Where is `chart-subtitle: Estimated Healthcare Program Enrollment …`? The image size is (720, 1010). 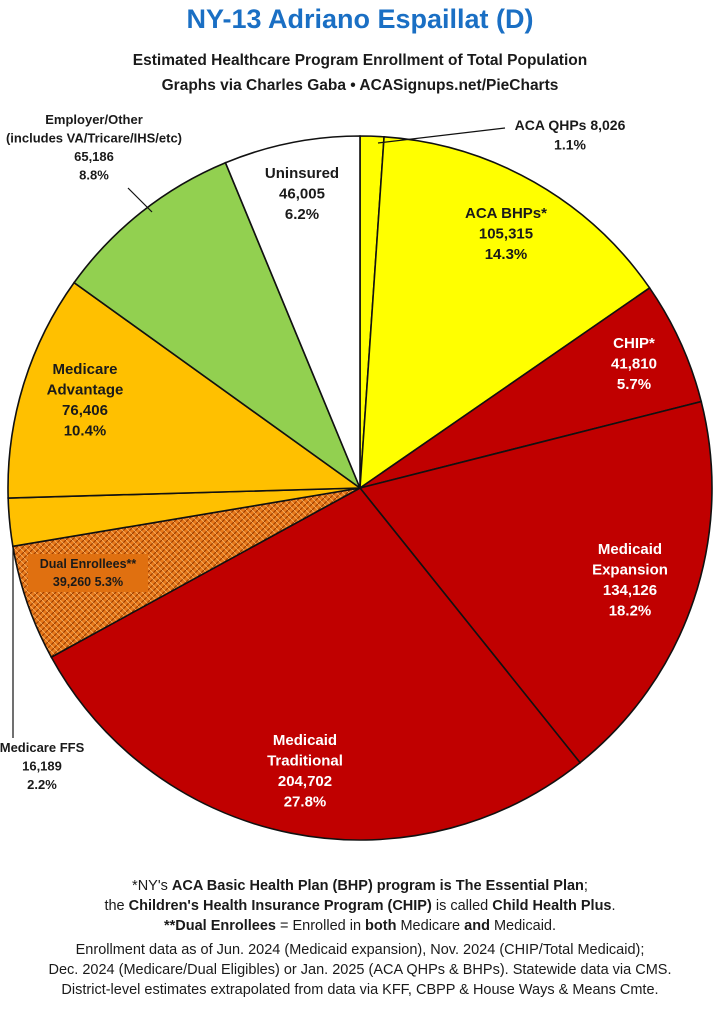
chart-subtitle: Estimated Healthcare Program Enrollment … is located at coordinates (360, 60).